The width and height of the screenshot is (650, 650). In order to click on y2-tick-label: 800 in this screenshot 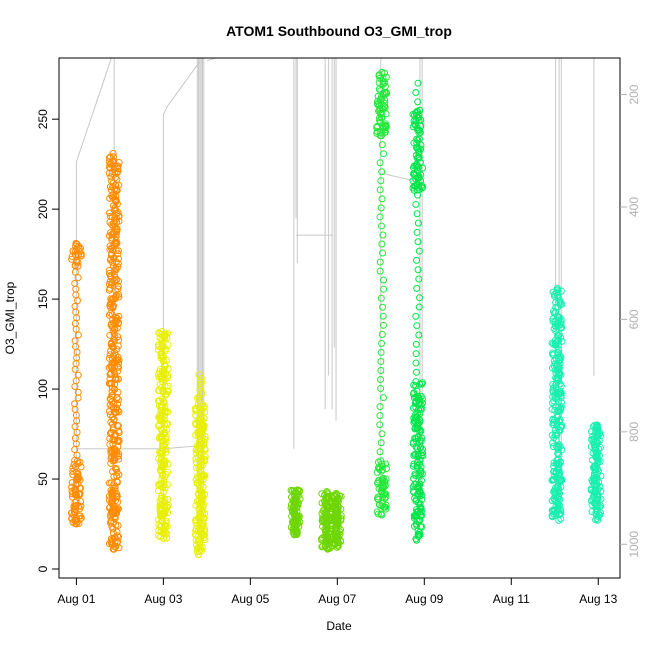, I will do `click(634, 432)`.